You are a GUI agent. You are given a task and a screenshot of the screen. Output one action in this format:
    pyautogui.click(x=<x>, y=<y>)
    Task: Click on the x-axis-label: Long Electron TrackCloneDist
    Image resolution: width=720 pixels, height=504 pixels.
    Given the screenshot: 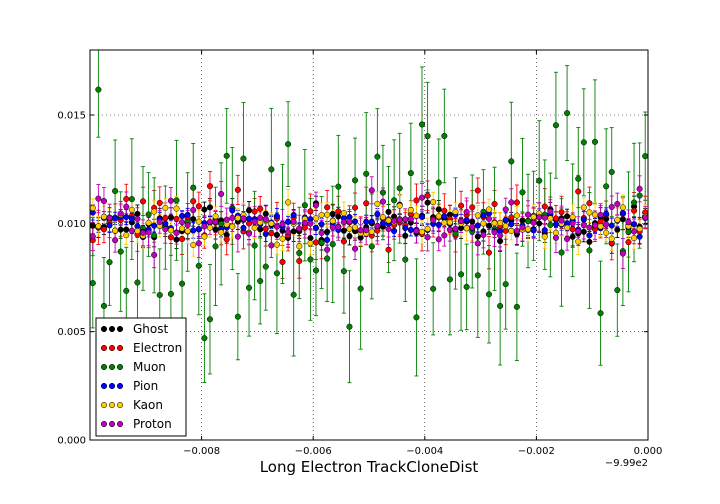 What is the action you would take?
    pyautogui.click(x=369, y=467)
    